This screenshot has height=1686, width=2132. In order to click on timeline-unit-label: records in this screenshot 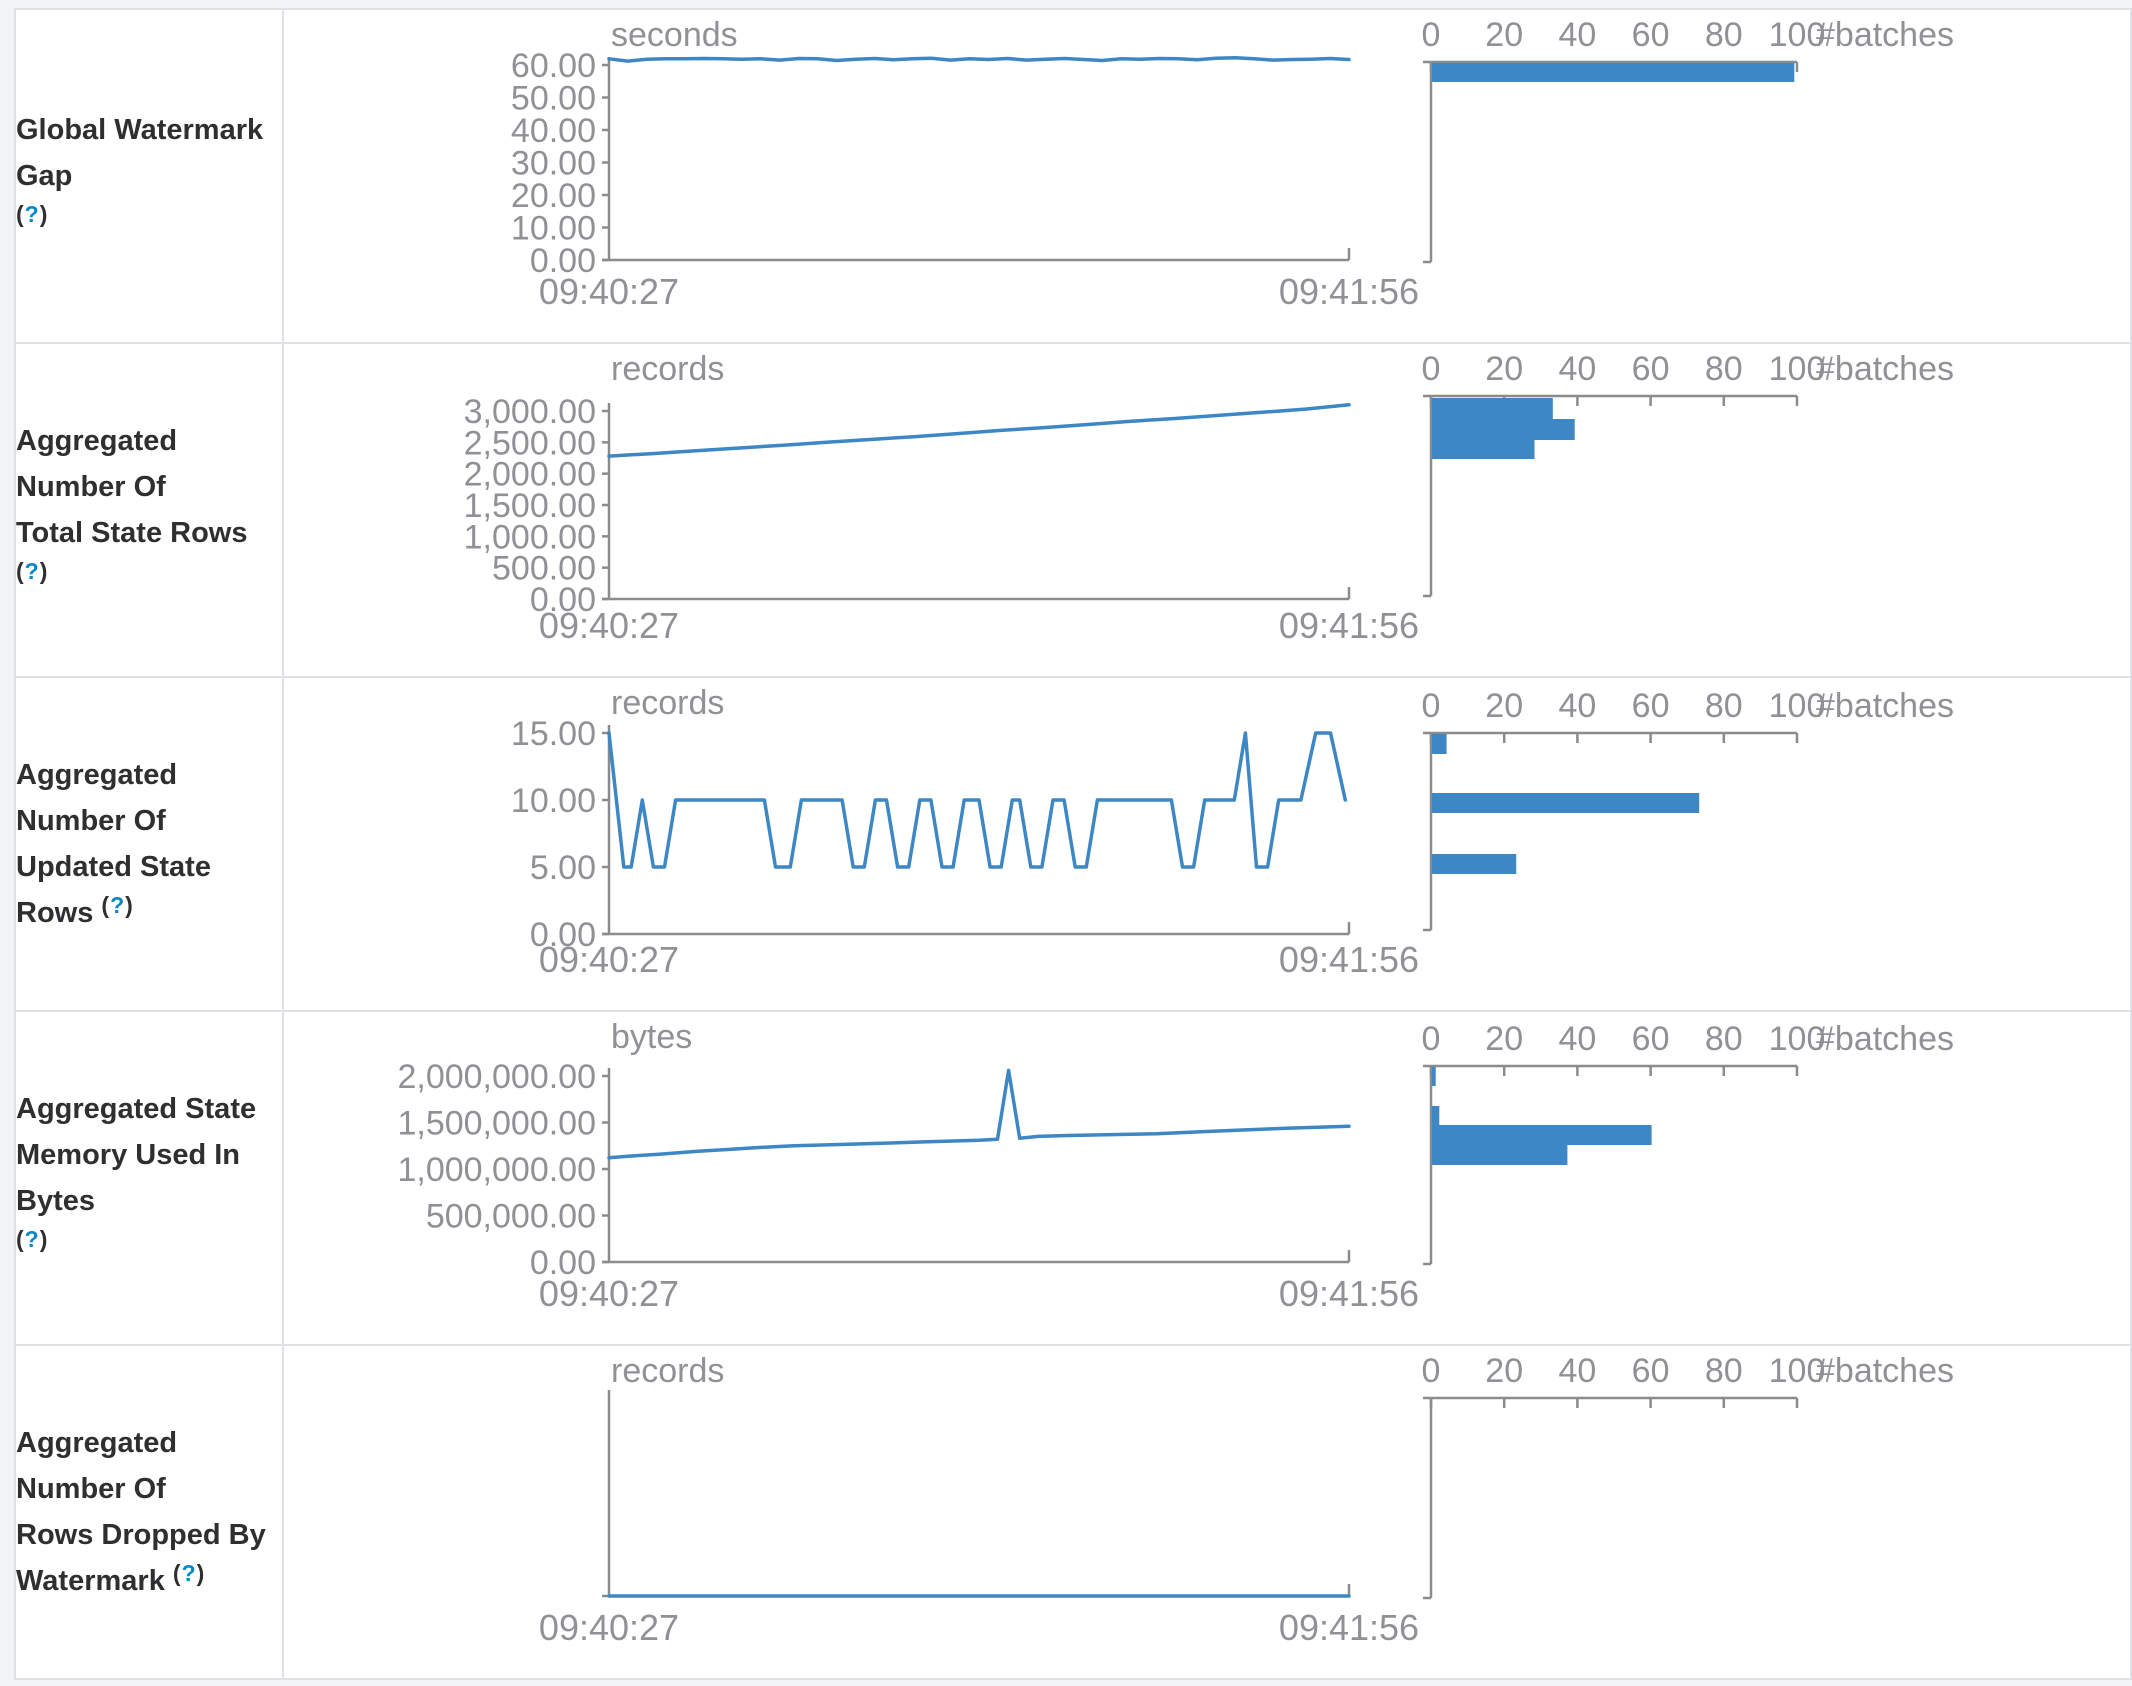, I will do `click(667, 1371)`.